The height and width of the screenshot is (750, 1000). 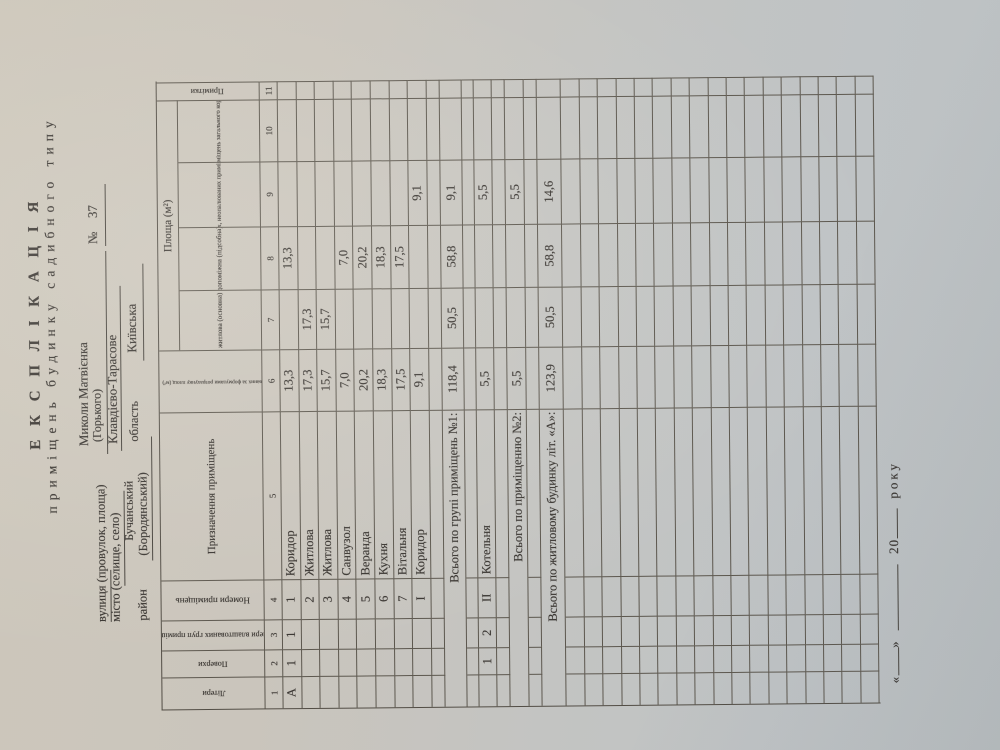 What do you see at coordinates (220, 258) in the screenshot?
I see `header-cell-col8: допоміжна (підсобна)` at bounding box center [220, 258].